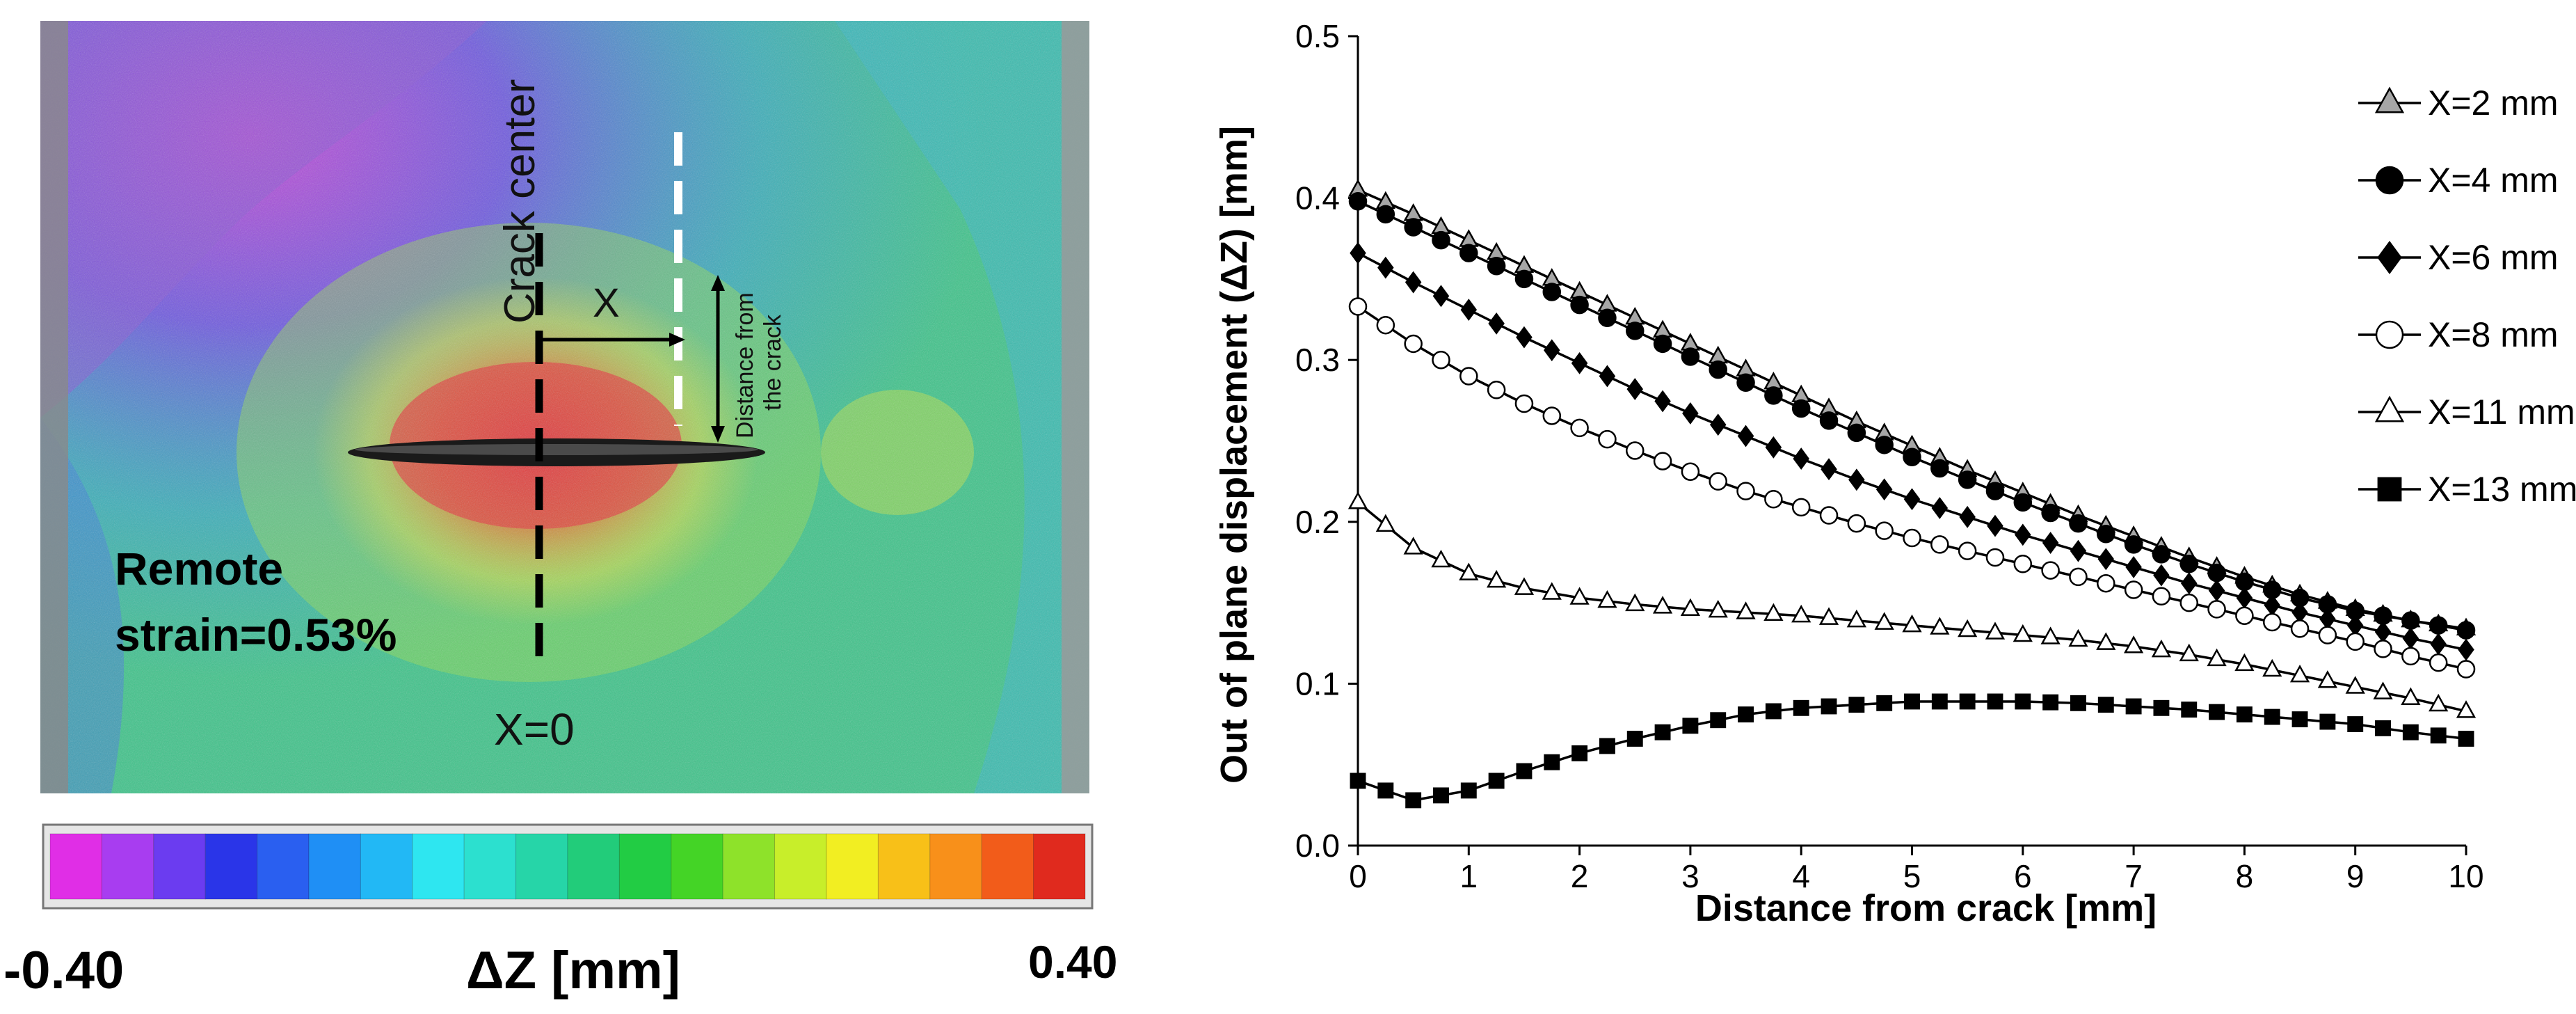 The width and height of the screenshot is (2576, 1014). What do you see at coordinates (1912, 876) in the screenshot?
I see `x-tick-label: 5` at bounding box center [1912, 876].